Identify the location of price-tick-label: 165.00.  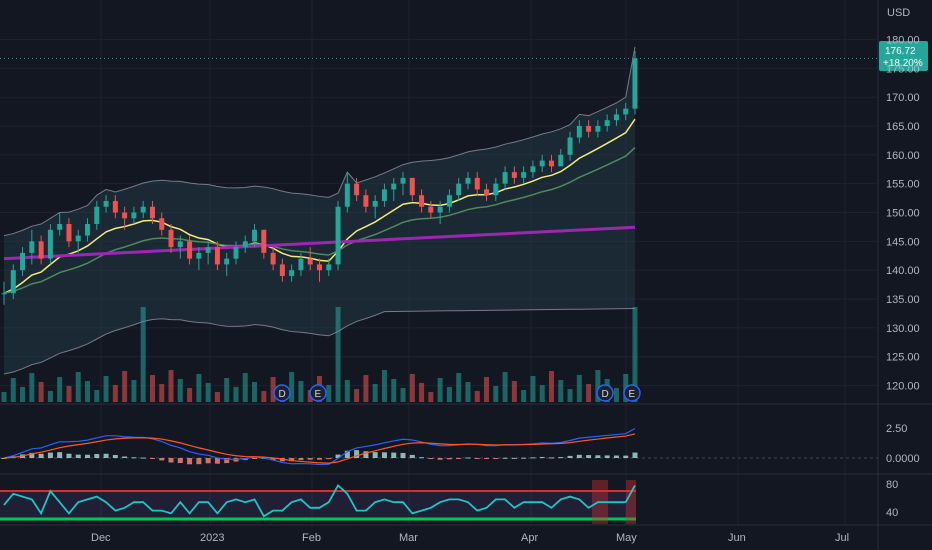
(903, 127).